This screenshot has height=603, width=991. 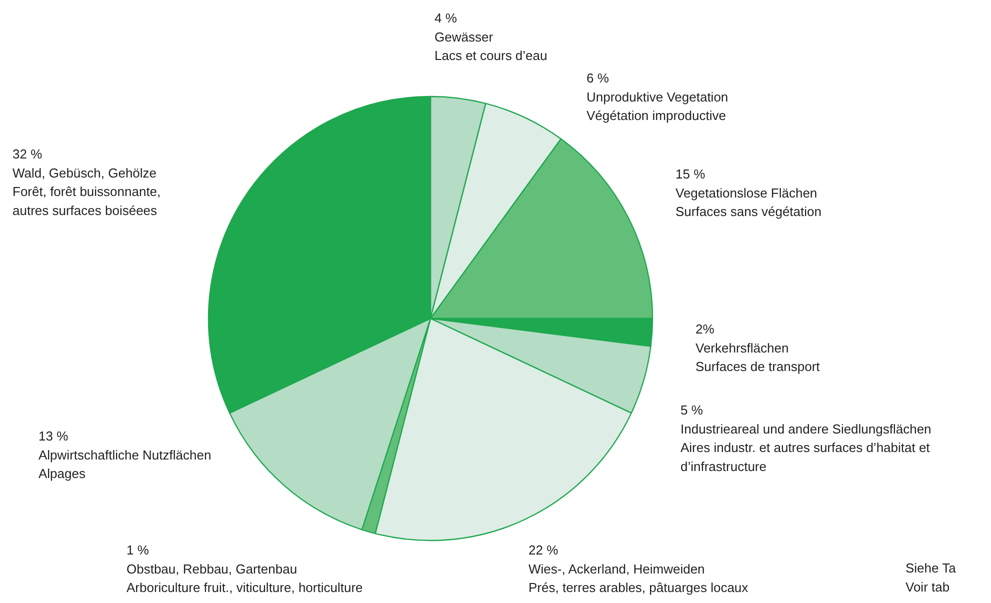 I want to click on data-label: 15 %, so click(x=691, y=174).